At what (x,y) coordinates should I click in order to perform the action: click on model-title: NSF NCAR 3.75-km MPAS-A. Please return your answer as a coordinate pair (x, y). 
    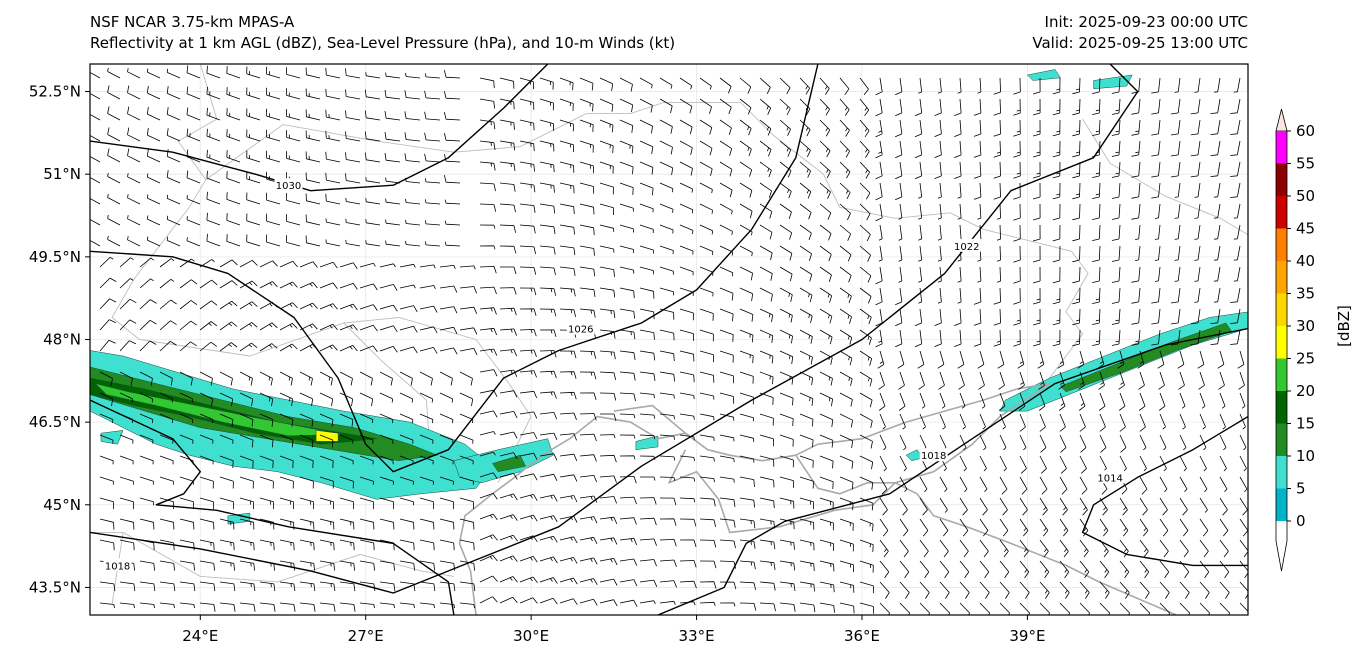
    Looking at the image, I should click on (192, 22).